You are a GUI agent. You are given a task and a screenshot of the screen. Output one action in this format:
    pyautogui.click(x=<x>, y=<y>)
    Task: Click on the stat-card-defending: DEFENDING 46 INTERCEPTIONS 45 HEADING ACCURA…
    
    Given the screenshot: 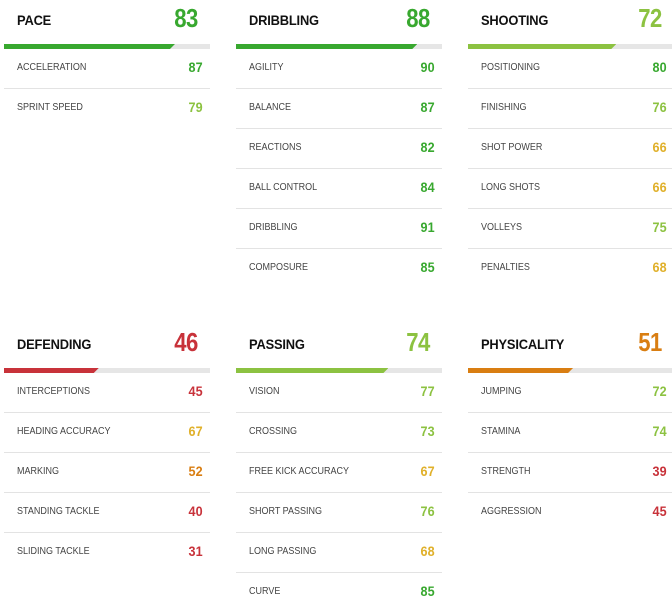 What is the action you would take?
    pyautogui.click(x=107, y=448)
    